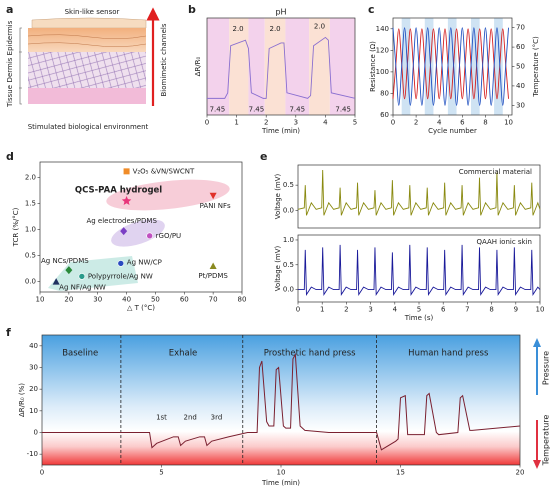 The width and height of the screenshot is (550, 493). Describe the element at coordinates (288, 185) in the screenshot. I see `y-tick-label: 0.5` at that location.